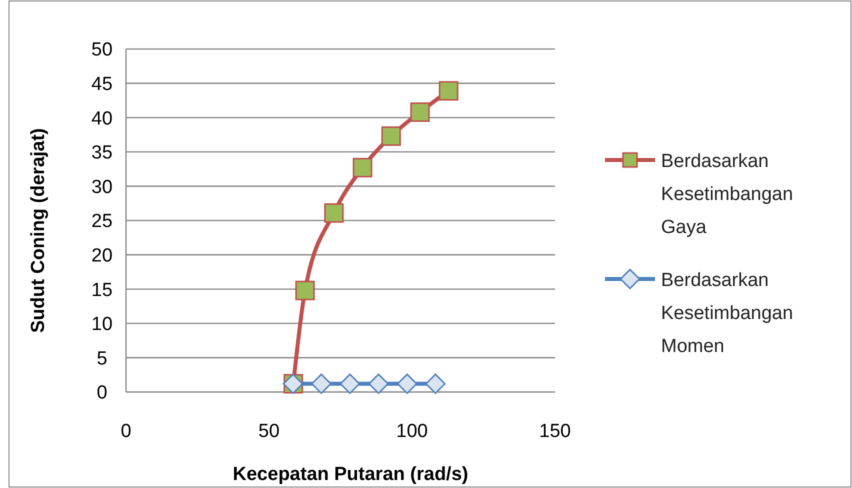 The image size is (852, 488). What do you see at coordinates (102, 50) in the screenshot?
I see `y-tick-label: 50` at bounding box center [102, 50].